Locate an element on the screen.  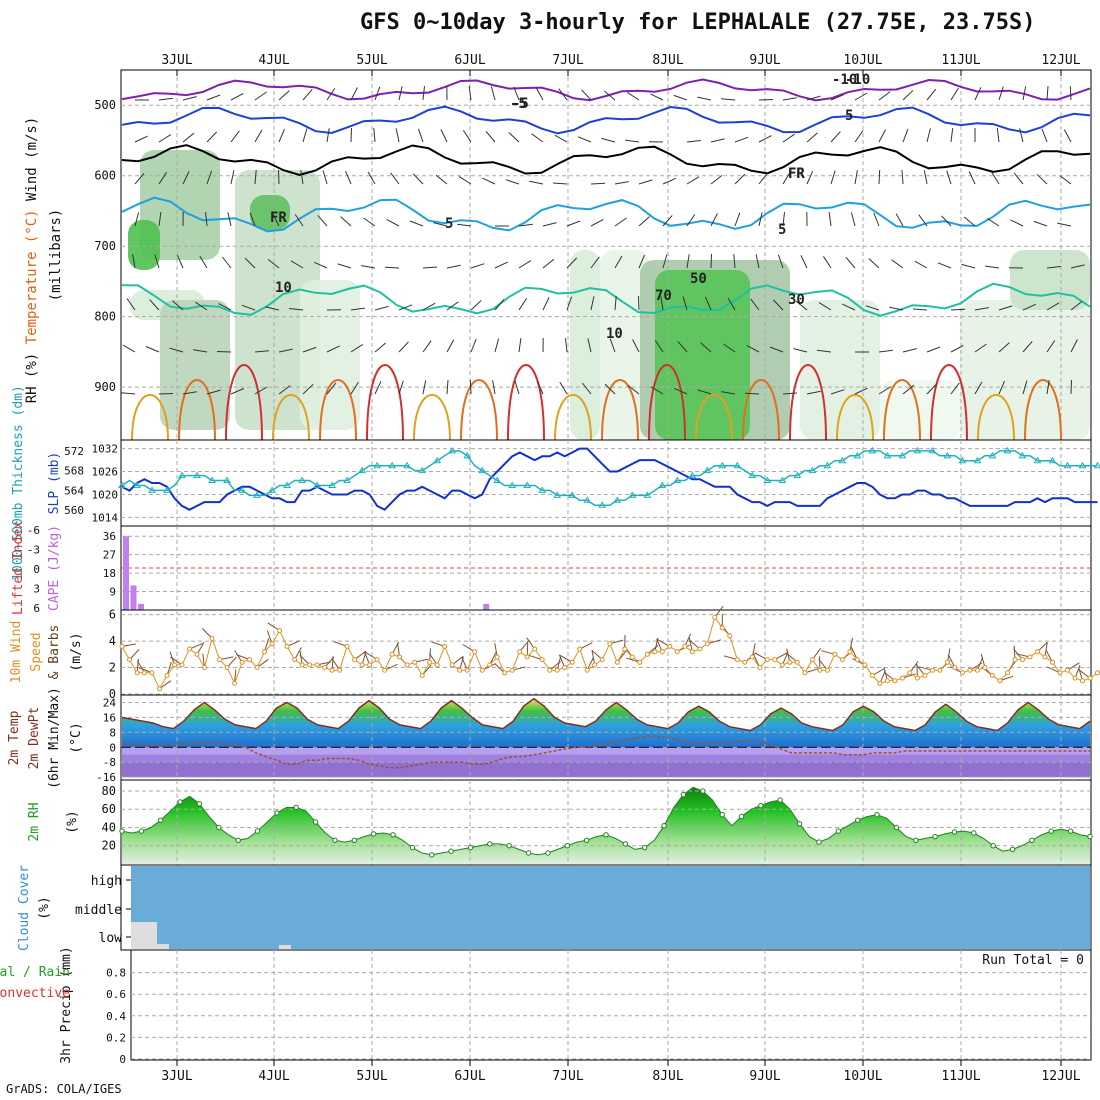
precip-tick-label: 0.8 is located at coordinates (116, 973).